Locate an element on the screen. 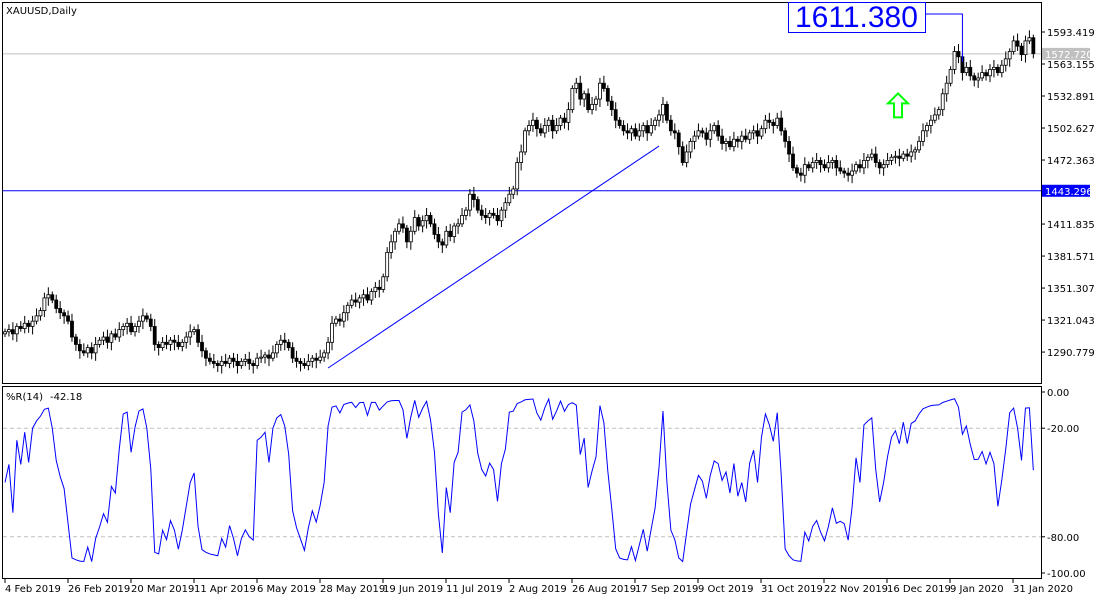 Image resolution: width=1100 pixels, height=604 pixels. date-tick-label: 11 Apr 2019 is located at coordinates (225, 589).